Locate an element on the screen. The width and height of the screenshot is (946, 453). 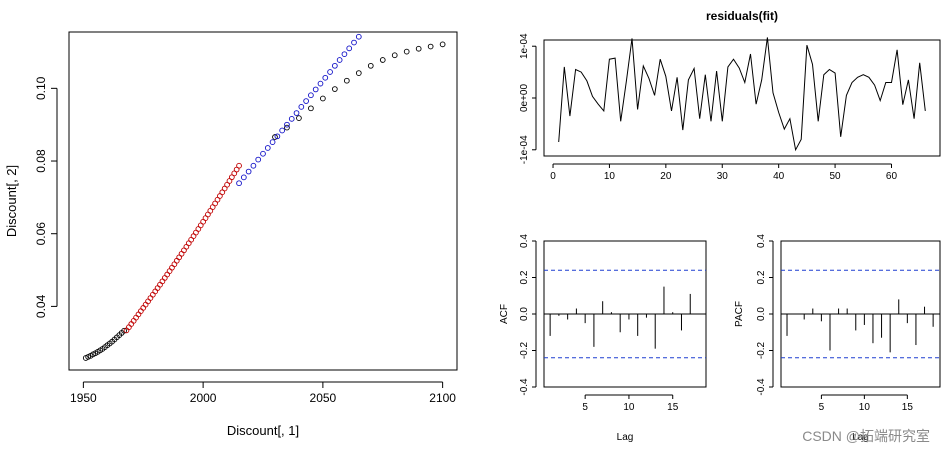
acf-y-tick-label: -0.4 is located at coordinates (524, 387).